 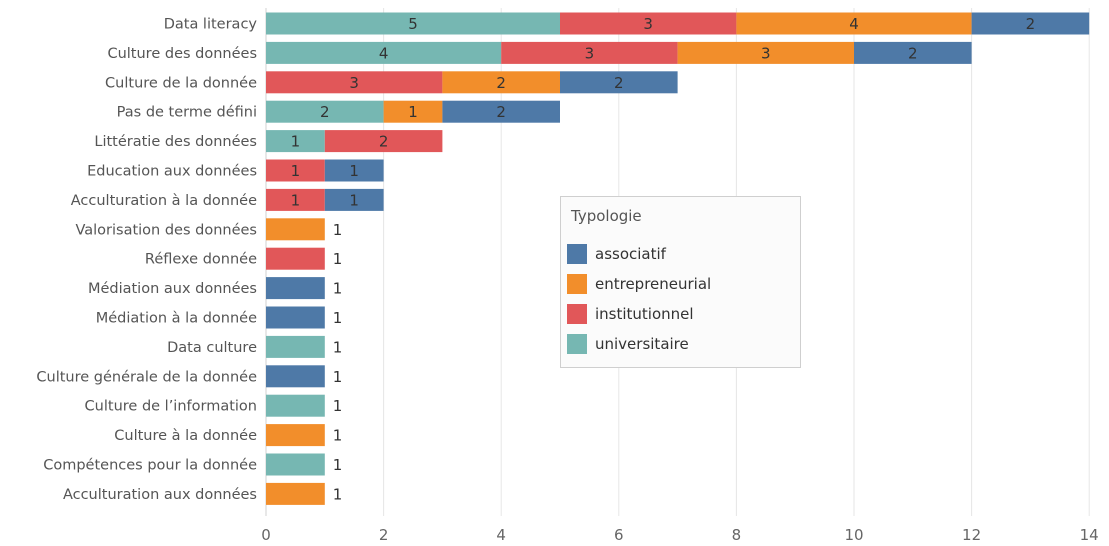 I want to click on legend-item-universitaire: universitaire, so click(x=628, y=344).